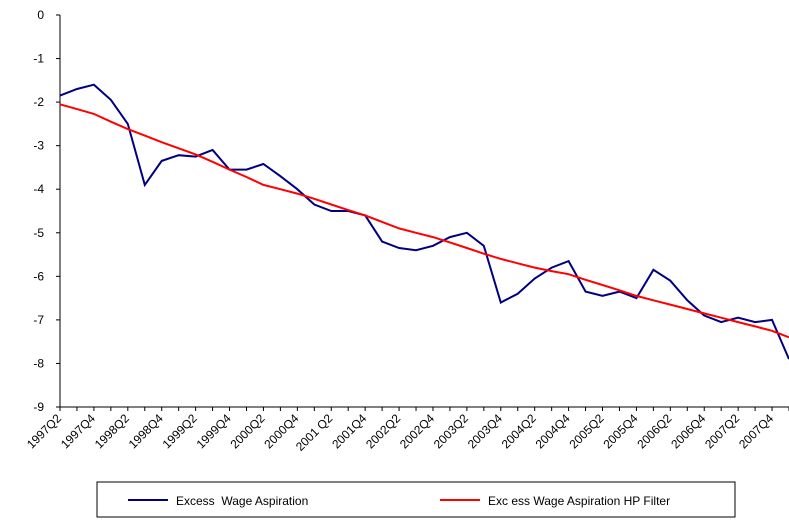 This screenshot has height=529, width=789. Describe the element at coordinates (38, 276) in the screenshot. I see `y-tick-label: -6` at that location.